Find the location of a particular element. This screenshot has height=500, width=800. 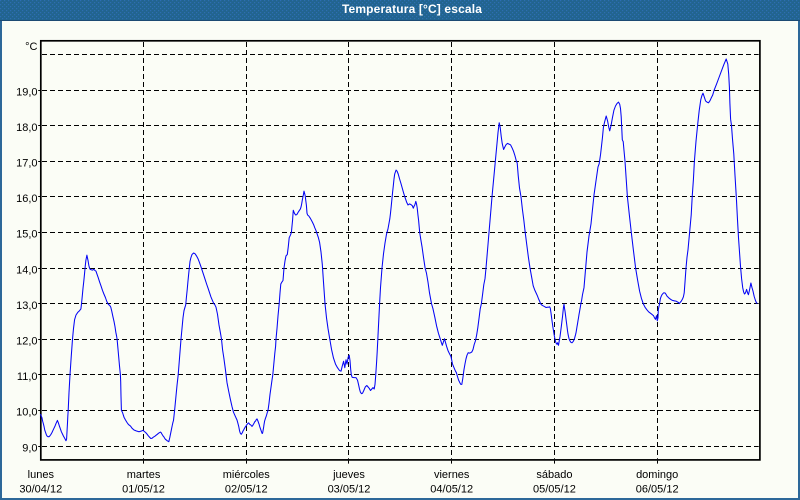

svg-text: 03/05/12 is located at coordinates (349, 489).